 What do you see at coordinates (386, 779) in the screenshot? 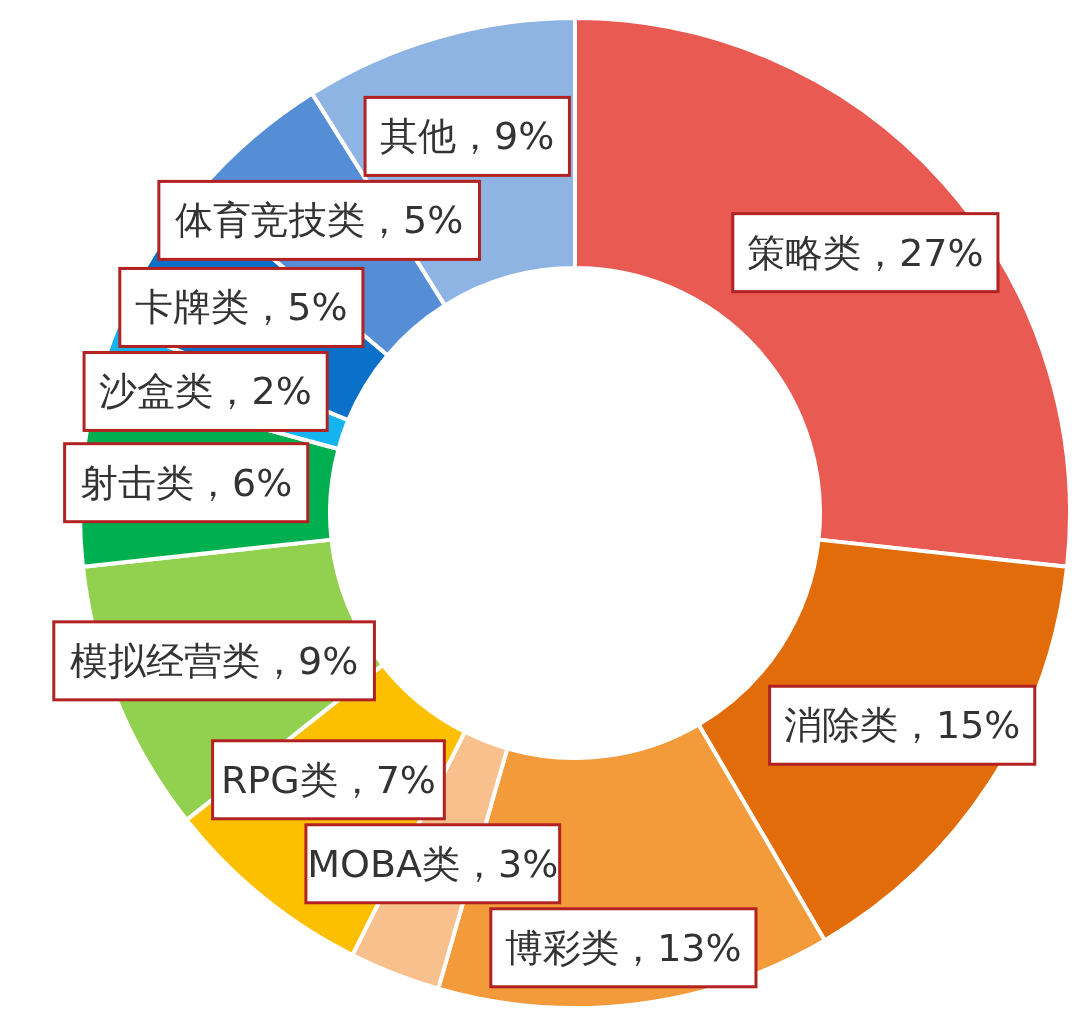
I see `data-label: ，7%` at bounding box center [386, 779].